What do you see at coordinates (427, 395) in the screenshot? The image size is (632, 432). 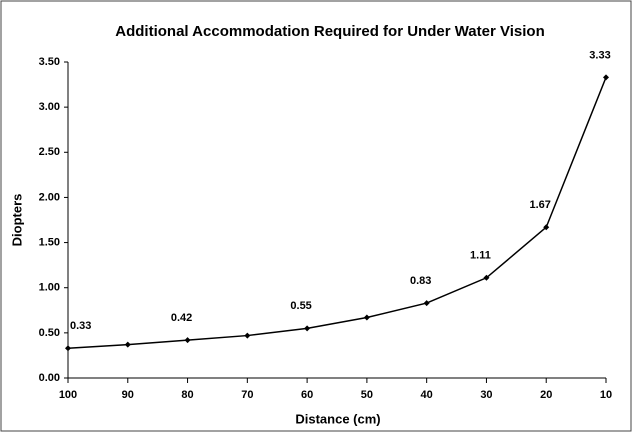 I see `x-tick-label: 40` at bounding box center [427, 395].